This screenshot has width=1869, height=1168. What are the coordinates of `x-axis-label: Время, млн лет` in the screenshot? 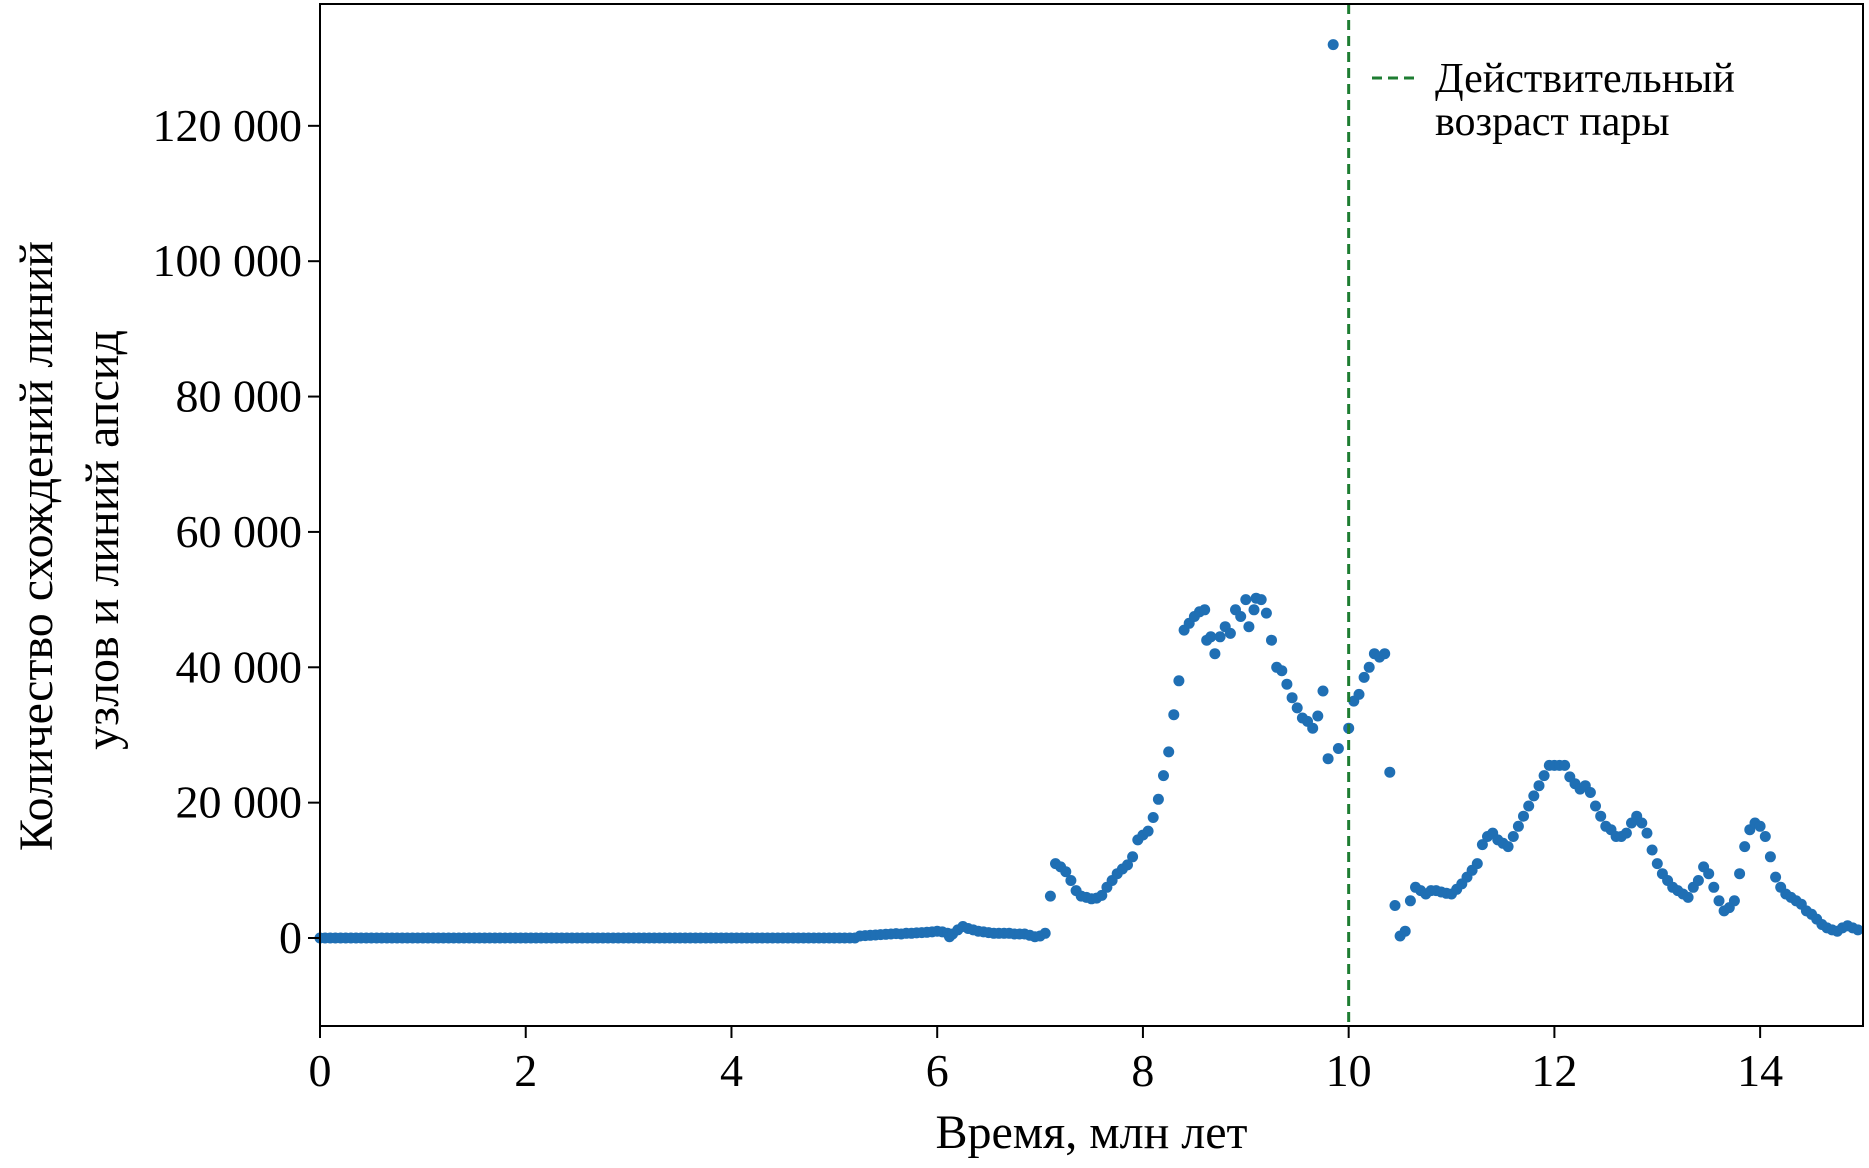 It's located at (1091, 1132).